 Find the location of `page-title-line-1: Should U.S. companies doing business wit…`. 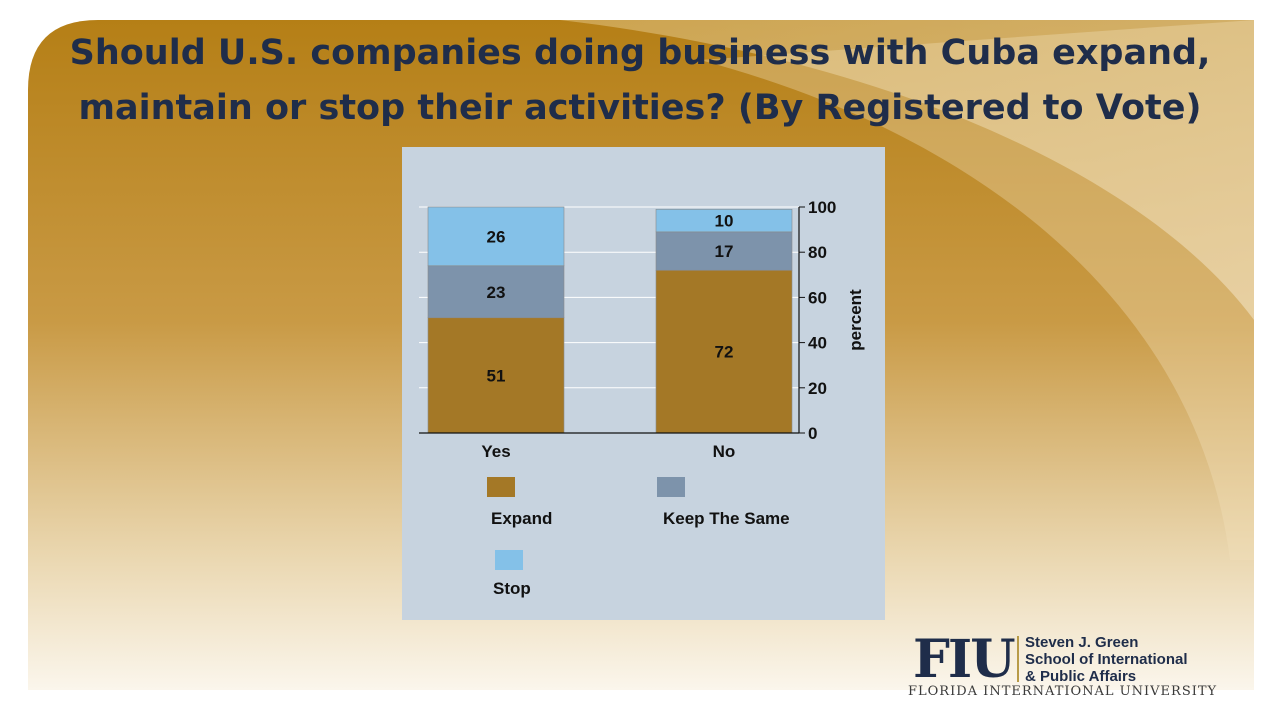

page-title-line-1: Should U.S. companies doing business wit… is located at coordinates (640, 53).